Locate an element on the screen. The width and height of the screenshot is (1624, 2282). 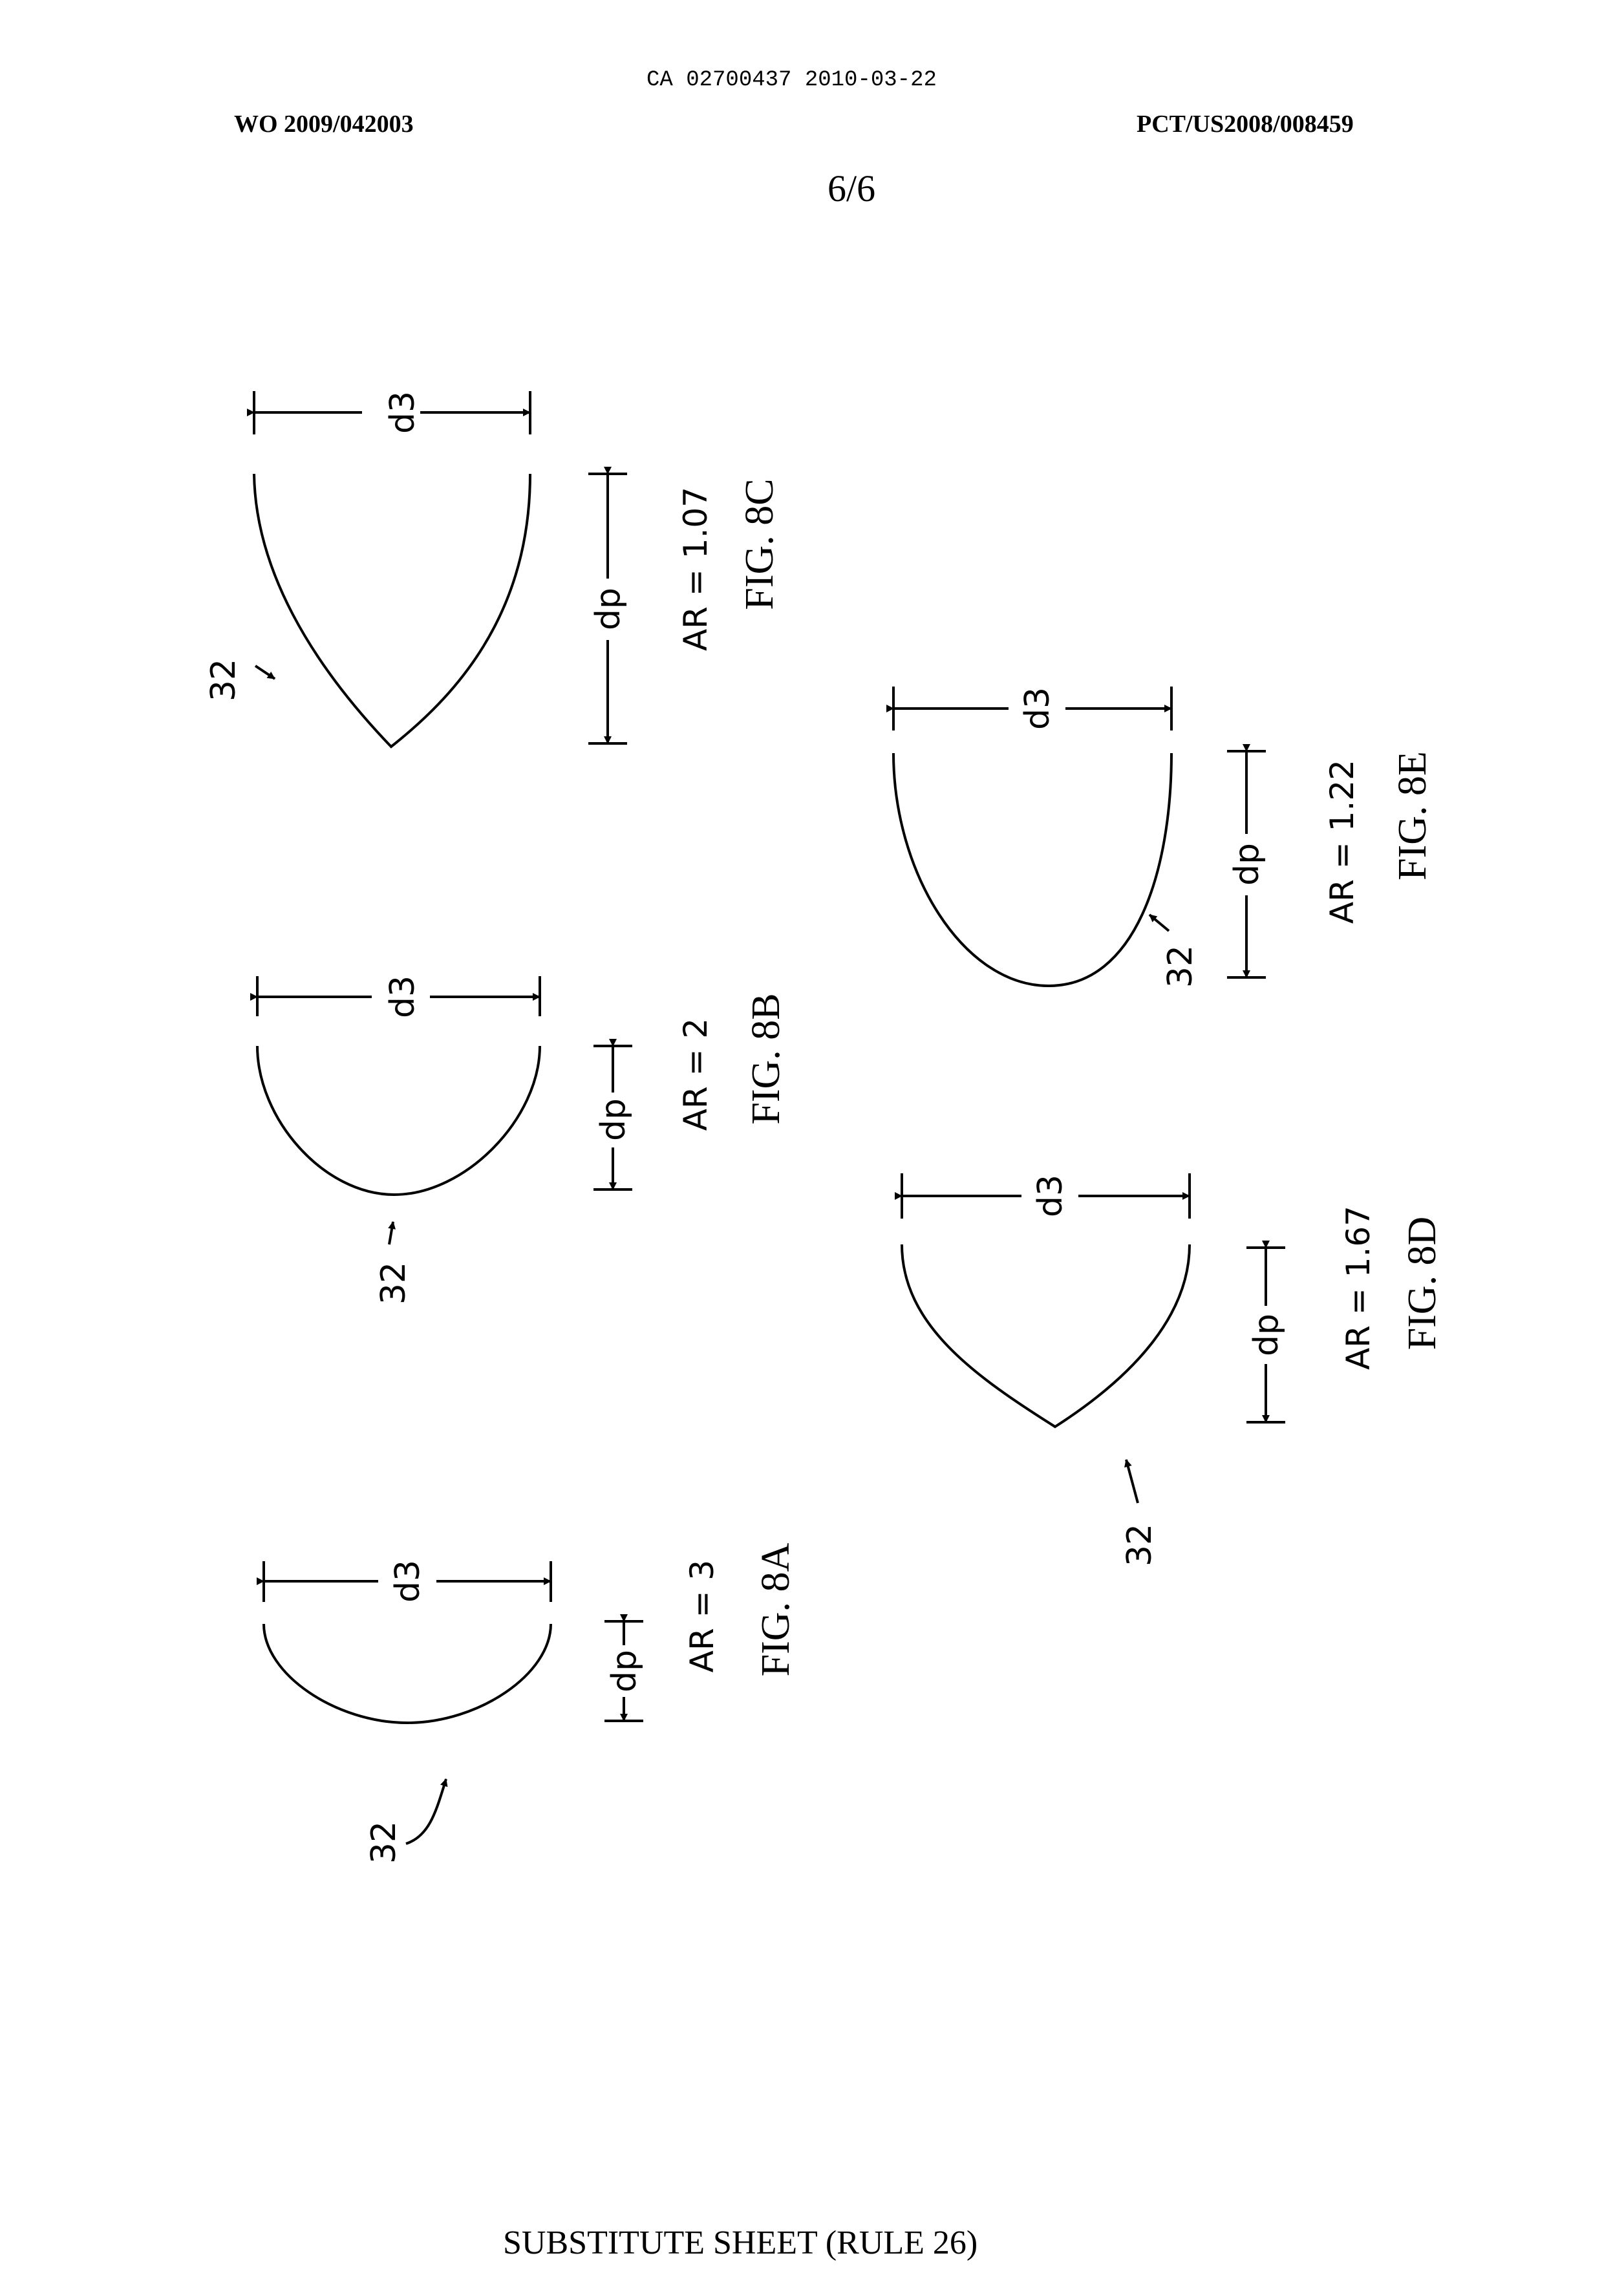
fig-8b-profile is located at coordinates (398, 1121).